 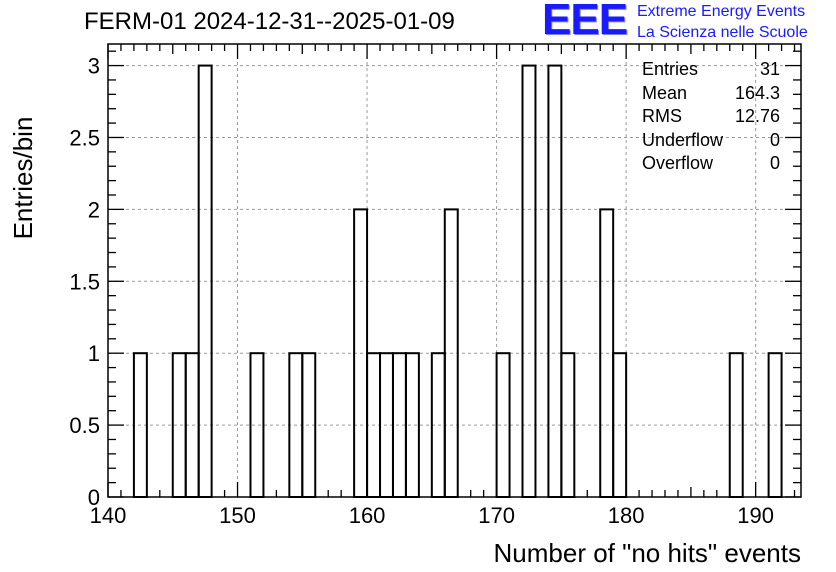 What do you see at coordinates (94, 209) in the screenshot?
I see `y-tick-label: 2` at bounding box center [94, 209].